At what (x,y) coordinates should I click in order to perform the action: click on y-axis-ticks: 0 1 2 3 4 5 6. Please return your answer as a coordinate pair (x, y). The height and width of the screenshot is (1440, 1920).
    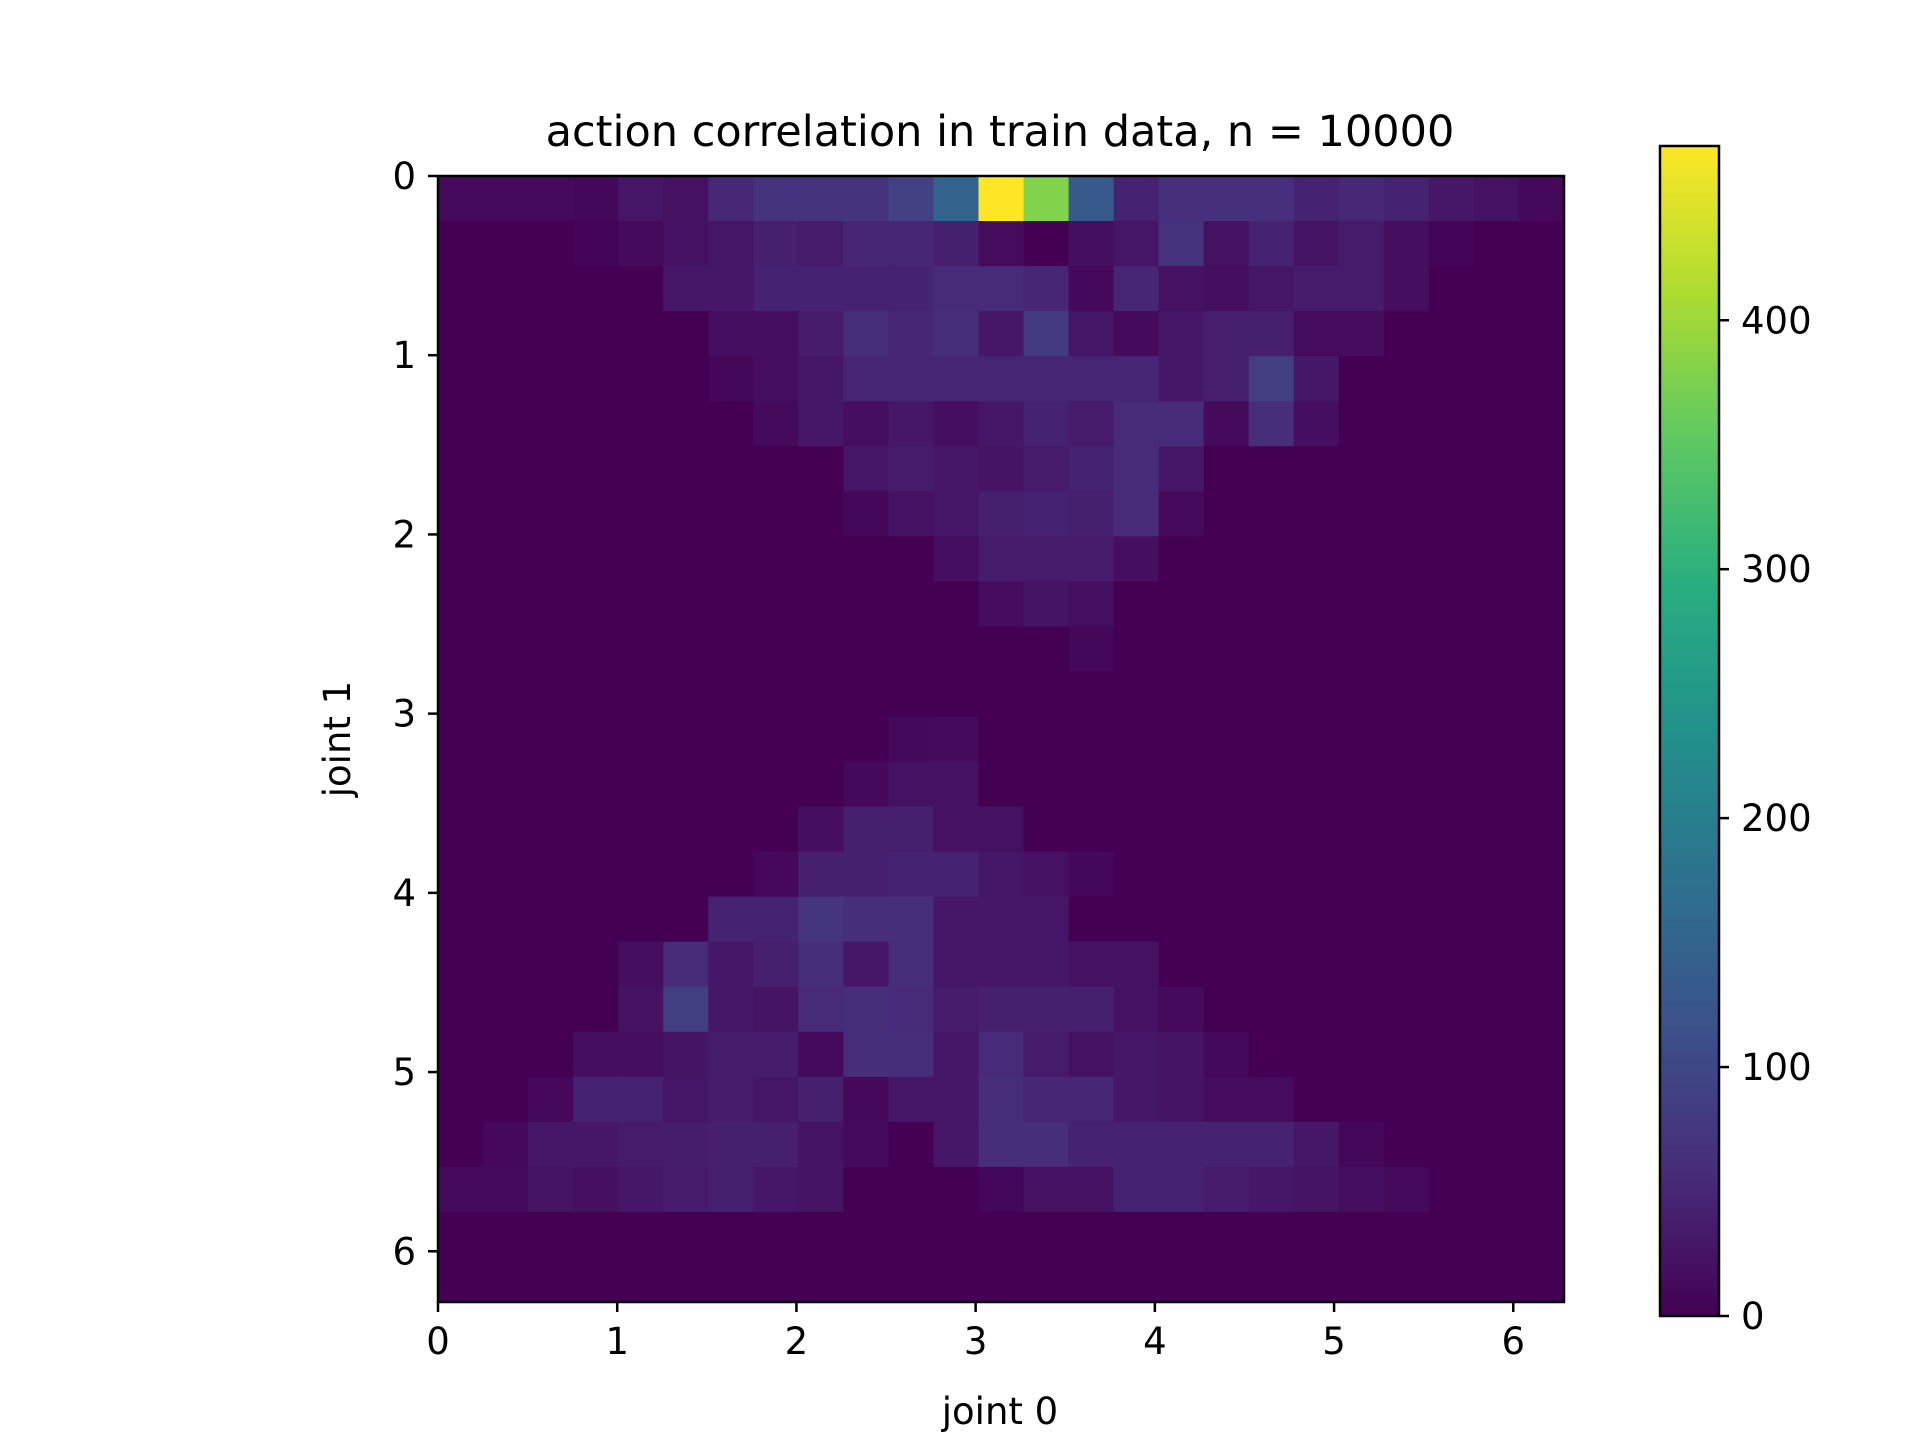
    Looking at the image, I should click on (415, 714).